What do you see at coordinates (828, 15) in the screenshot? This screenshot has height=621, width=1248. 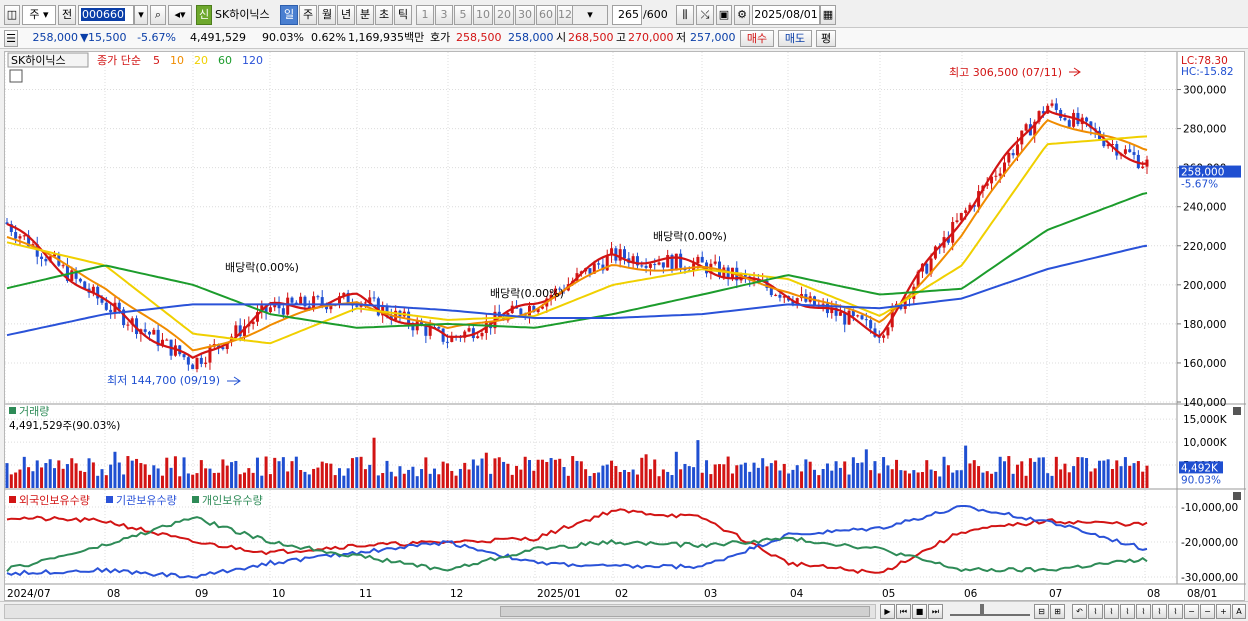 I see `calendar-icon: ▦` at bounding box center [828, 15].